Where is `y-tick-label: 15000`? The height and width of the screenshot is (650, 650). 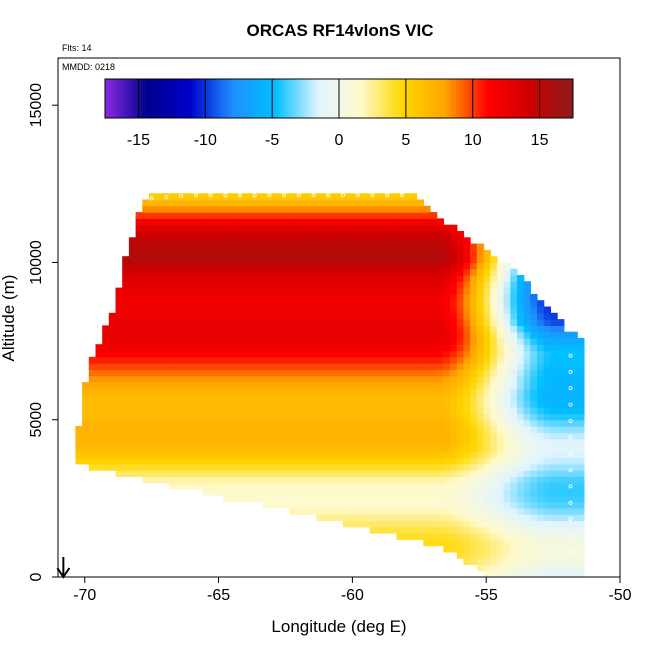 y-tick-label: 15000 is located at coordinates (36, 105).